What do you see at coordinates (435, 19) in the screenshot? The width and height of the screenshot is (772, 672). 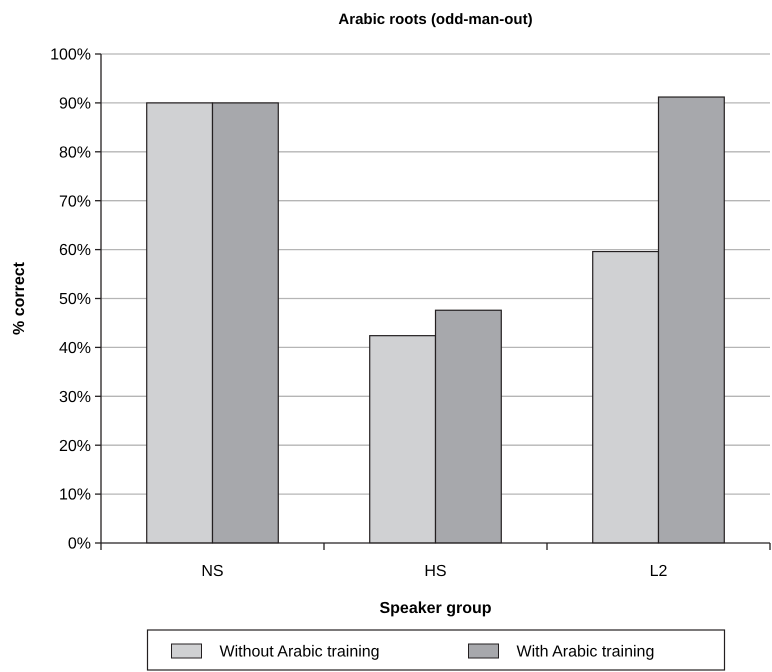 I see `chart-title: Arabic roots (odd-man-out)` at bounding box center [435, 19].